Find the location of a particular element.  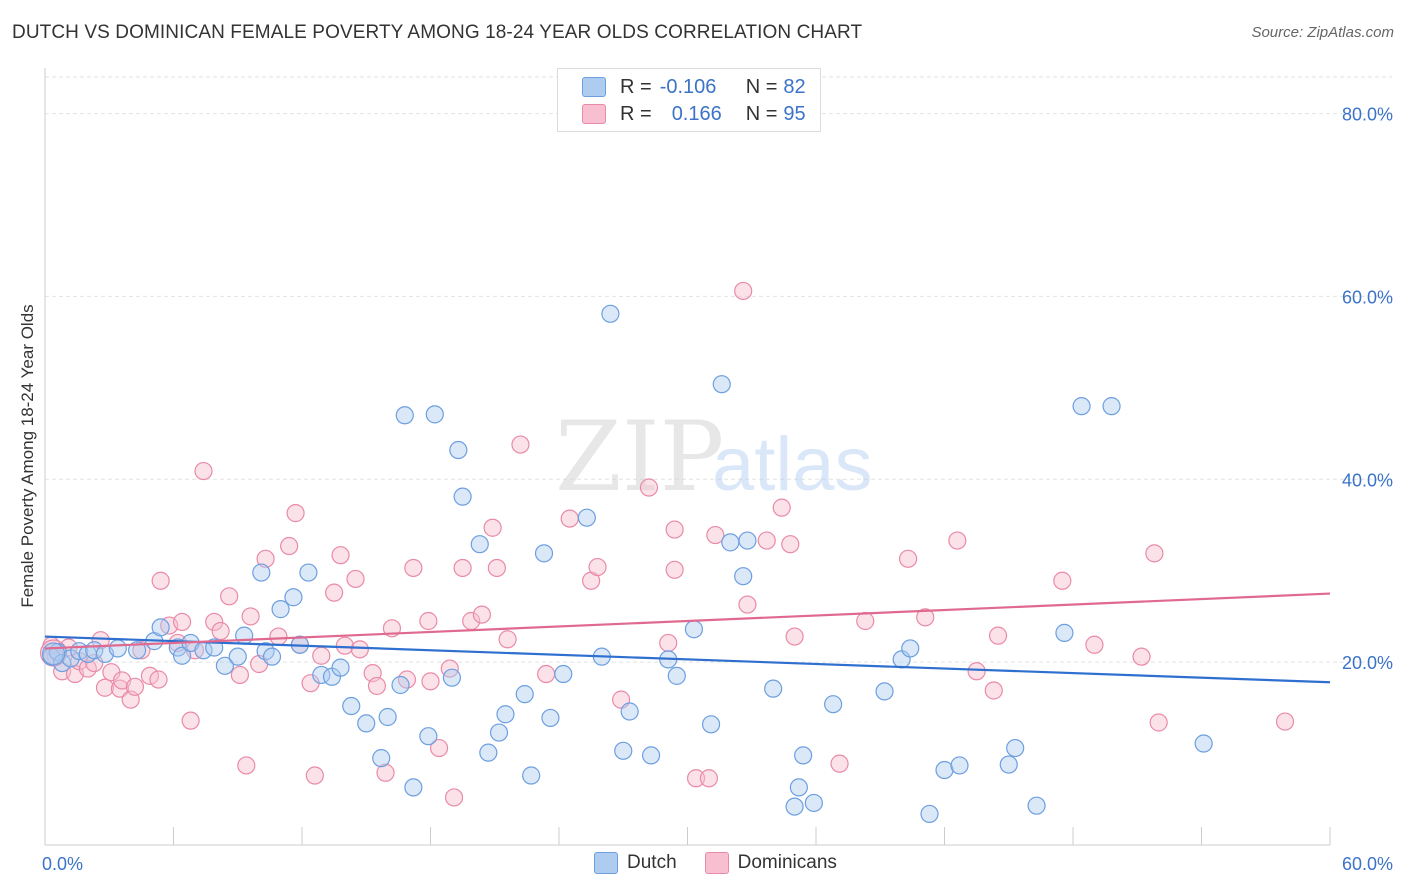

y-tick-label: 20.0% is located at coordinates (1367, 663).